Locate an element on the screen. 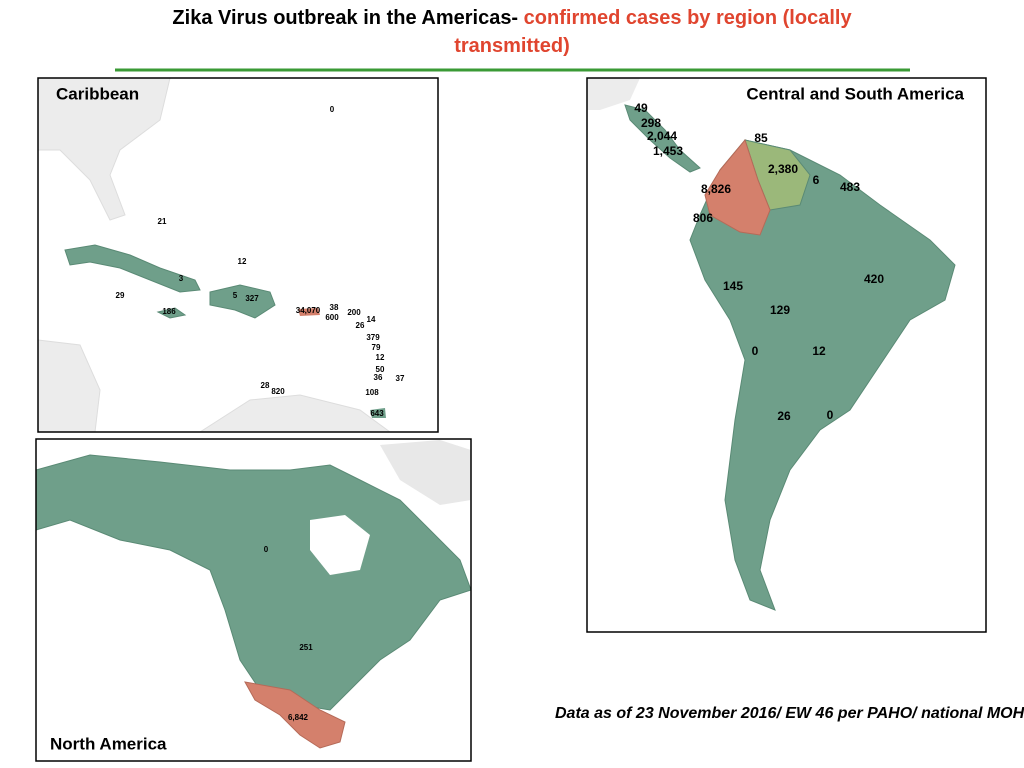 The width and height of the screenshot is (1024, 768). case-count: 85 is located at coordinates (761, 138).